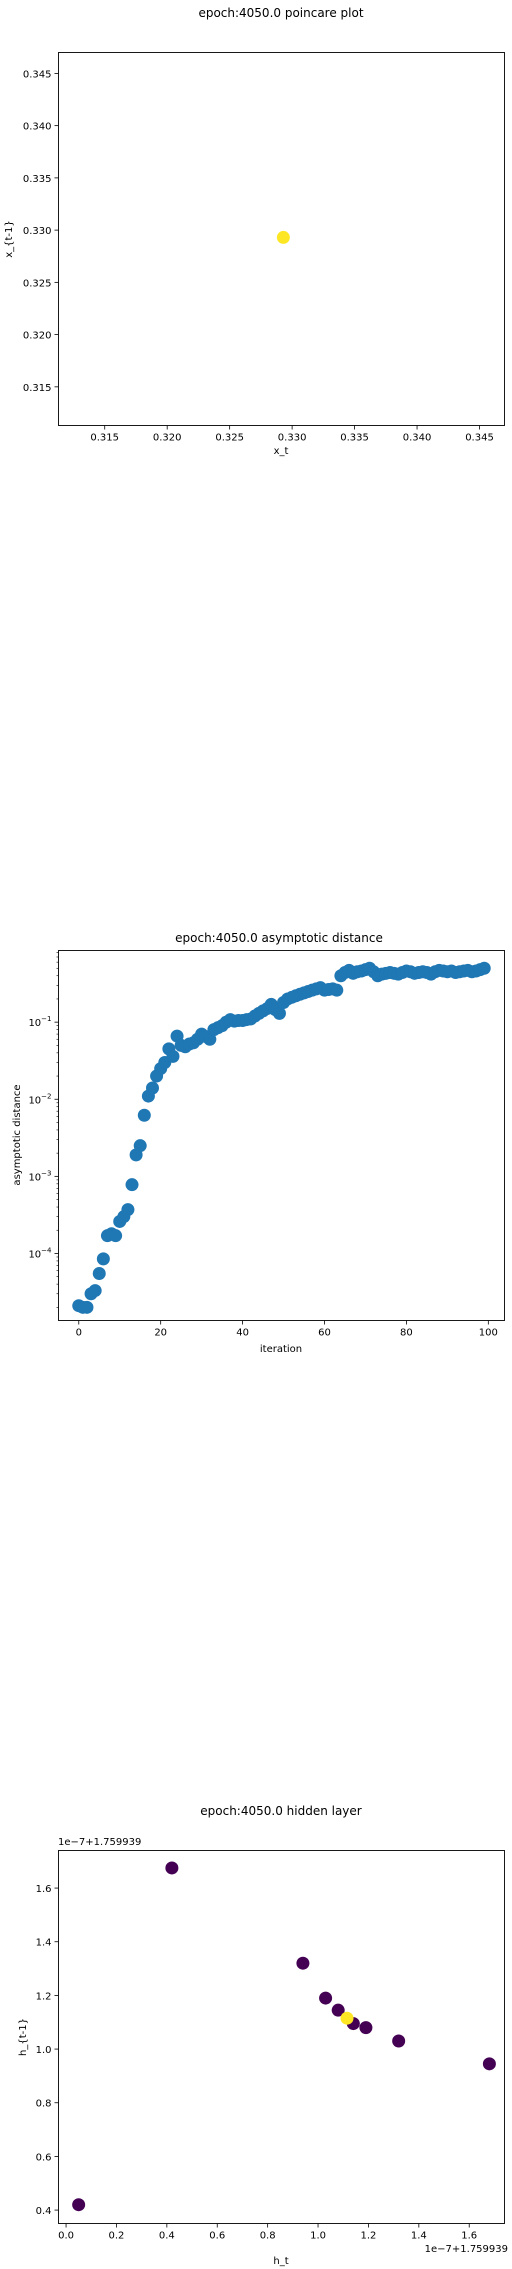 The image size is (512, 2269). What do you see at coordinates (37, 336) in the screenshot?
I see `y-tick-label: 0.320` at bounding box center [37, 336].